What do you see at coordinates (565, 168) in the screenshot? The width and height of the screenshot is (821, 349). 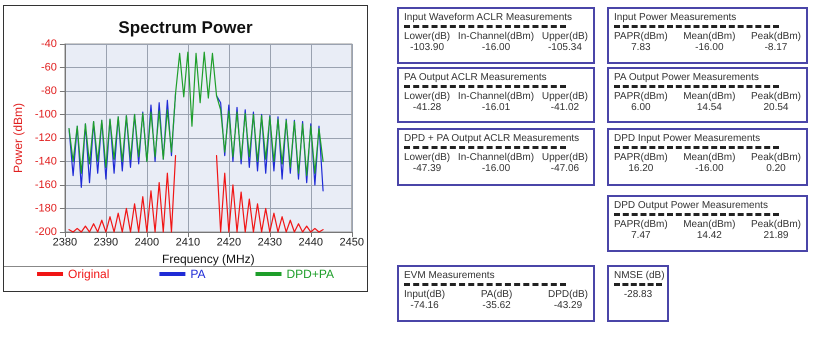 I see `text: -47.06` at bounding box center [565, 168].